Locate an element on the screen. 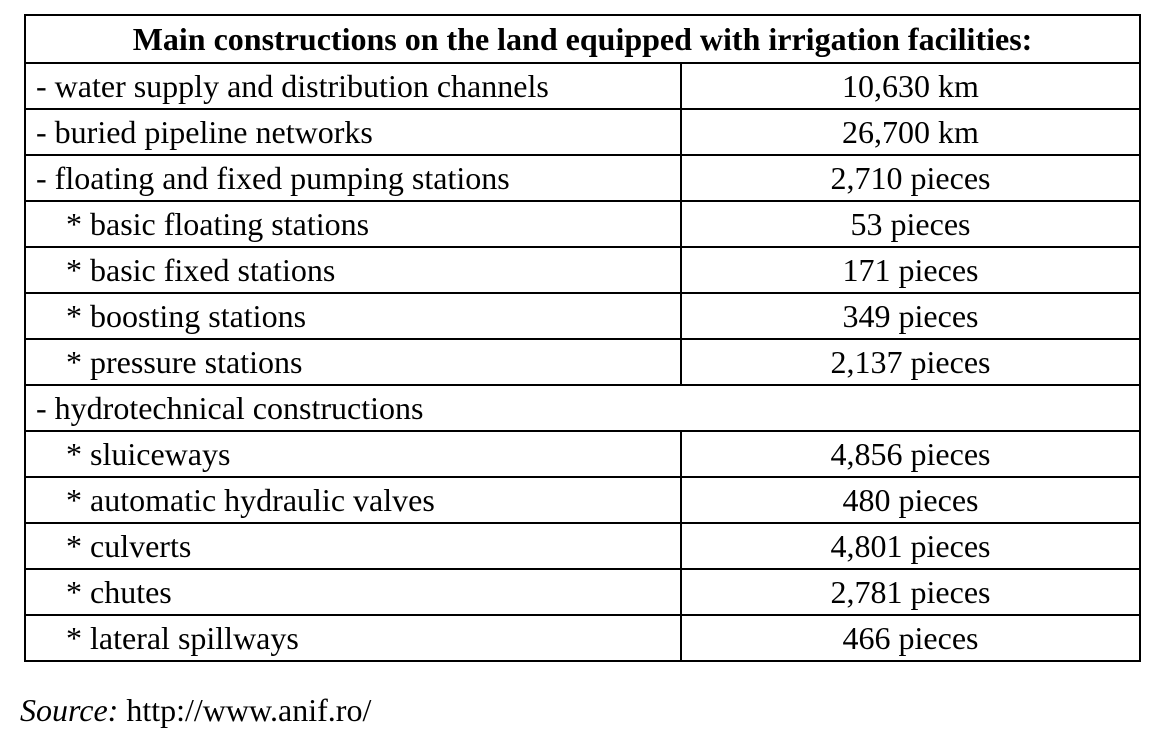  table-row: * boosting stations 349 pieces is located at coordinates (582, 316).